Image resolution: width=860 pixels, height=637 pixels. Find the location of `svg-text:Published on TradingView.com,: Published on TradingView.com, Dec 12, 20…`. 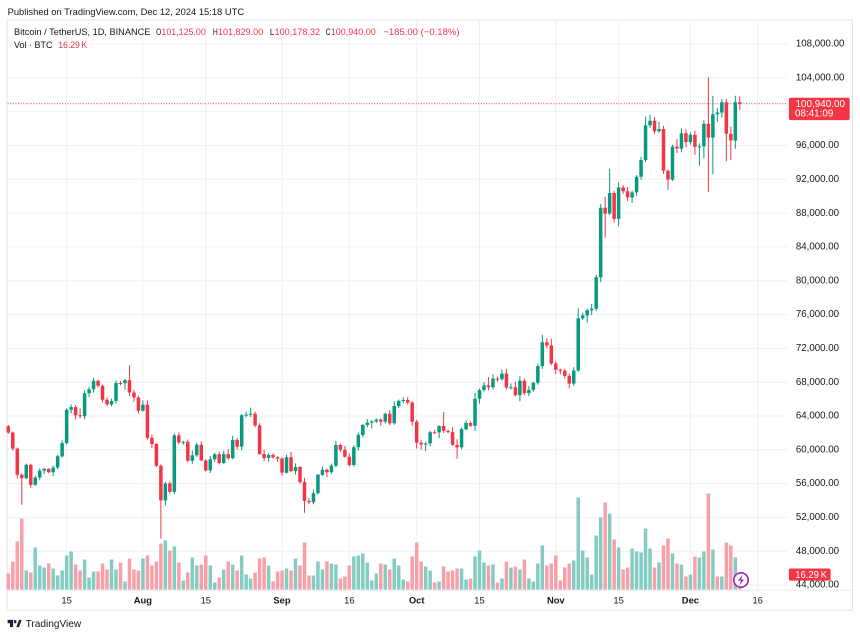

svg-text:Published on TradingView.com,: Published on TradingView.com, Dec 12, 20… is located at coordinates (126, 12).